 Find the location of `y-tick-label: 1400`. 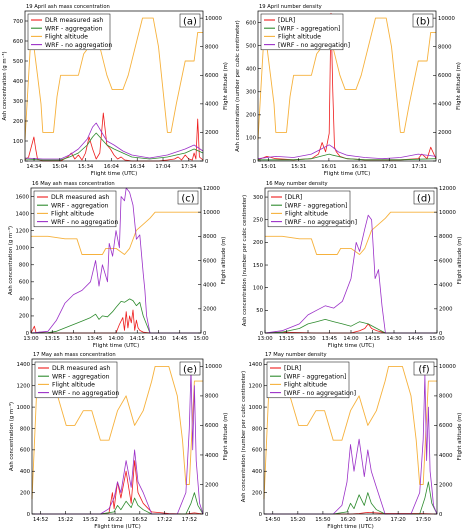

y-tick-label: 1400 is located at coordinates (24, 365).